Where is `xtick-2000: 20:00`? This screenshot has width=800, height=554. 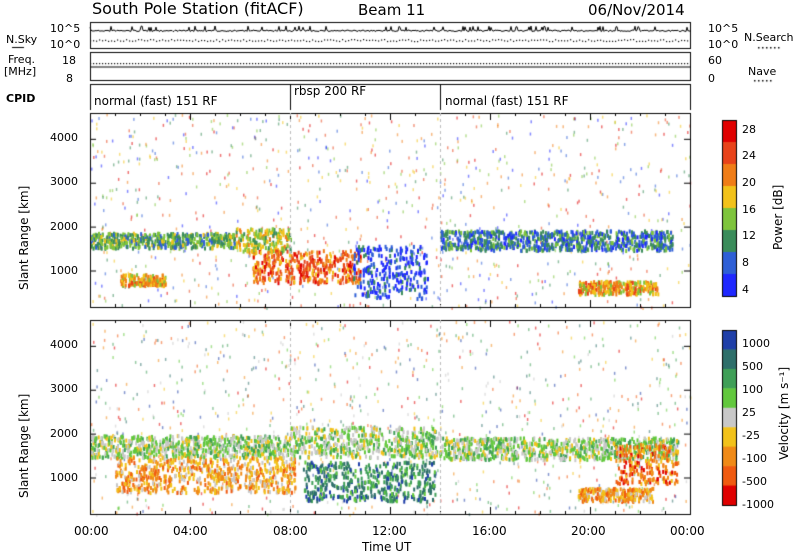
xtick-2000: 20:00 is located at coordinates (588, 531).